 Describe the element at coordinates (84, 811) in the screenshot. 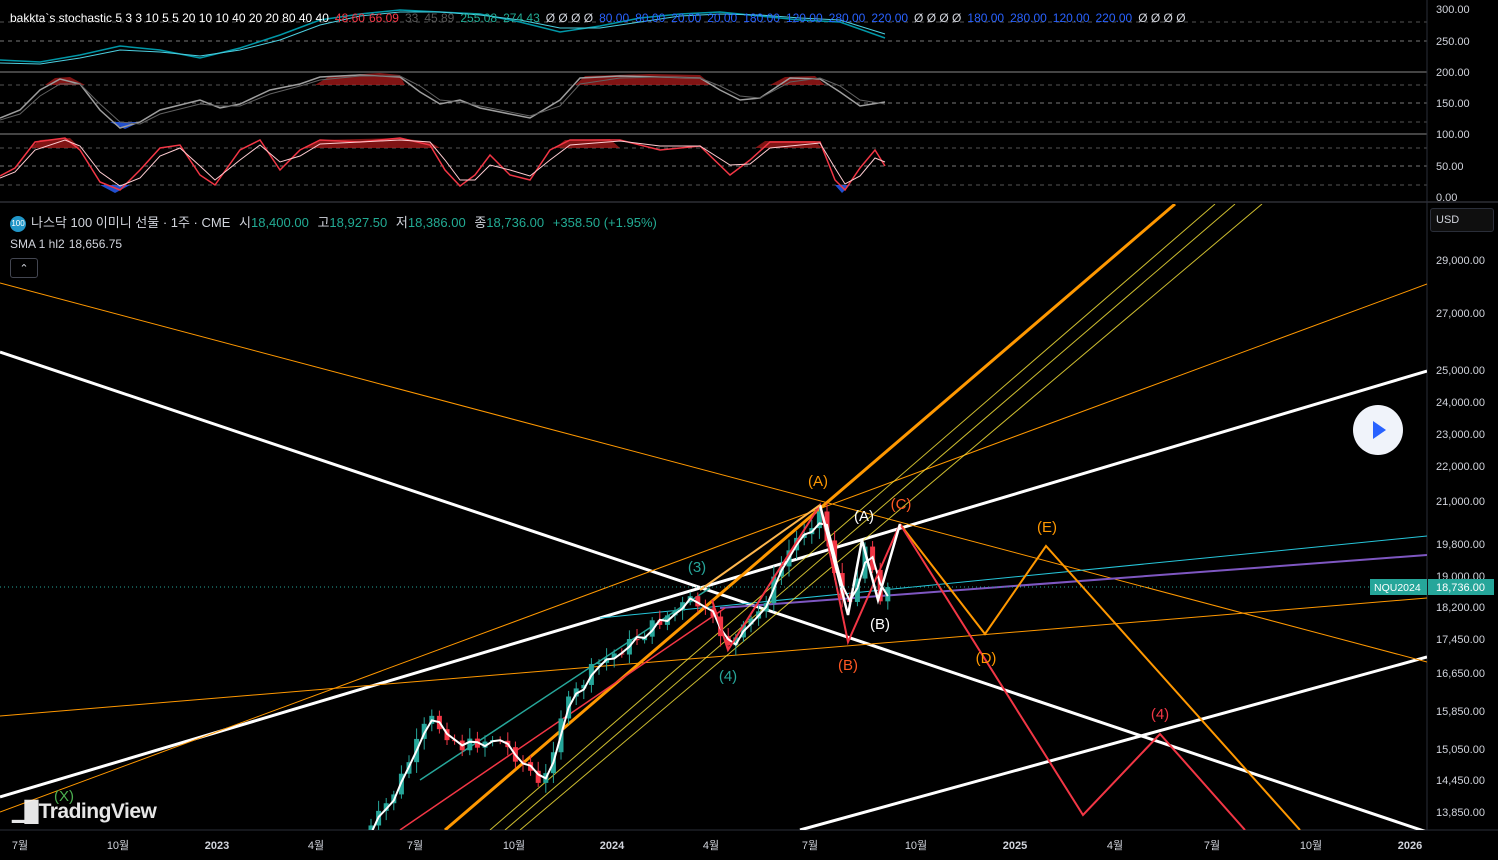

I see `tradingview-watermark: ▁█ TradingView` at that location.